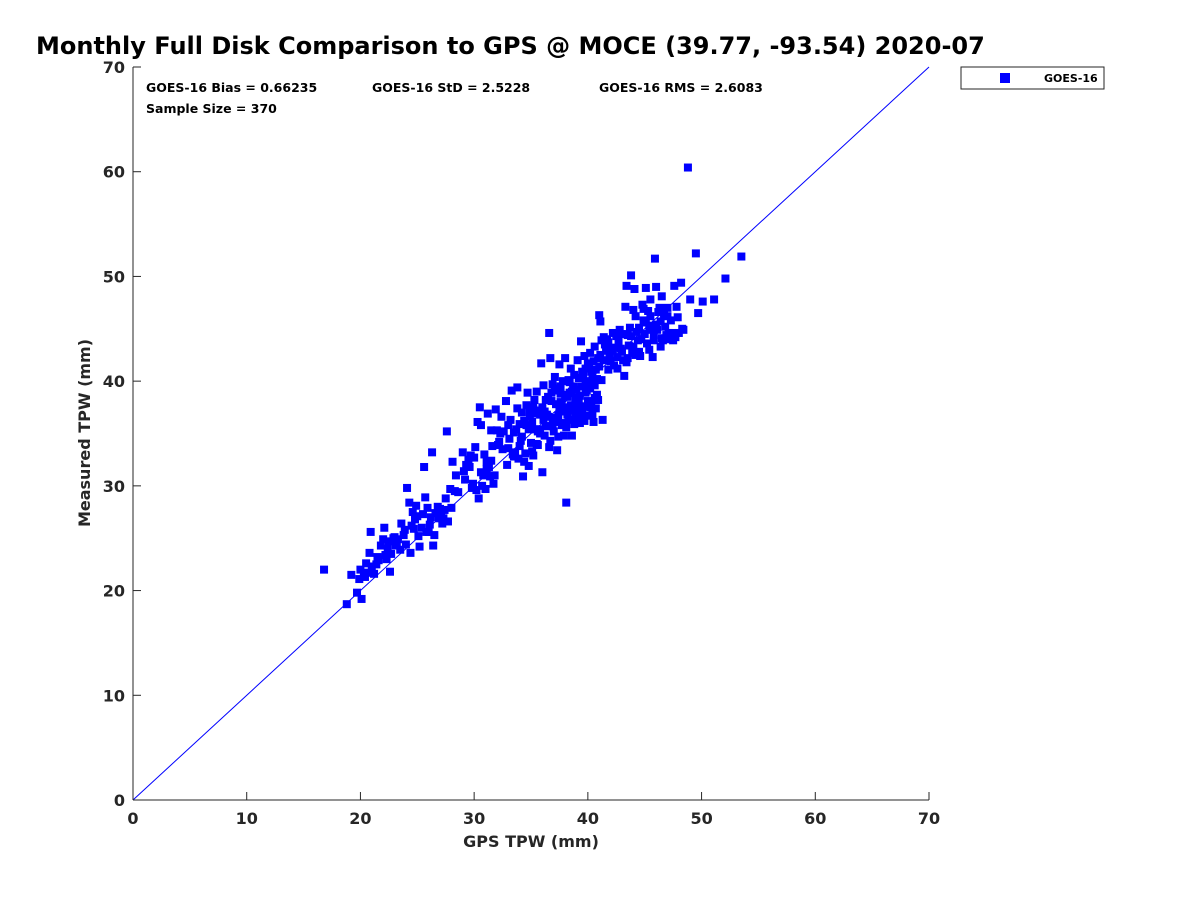 Image resolution: width=1200 pixels, height=900 pixels. What do you see at coordinates (451, 87) in the screenshot?
I see `stat-std: GOES-16 StD = 2.5228` at bounding box center [451, 87].